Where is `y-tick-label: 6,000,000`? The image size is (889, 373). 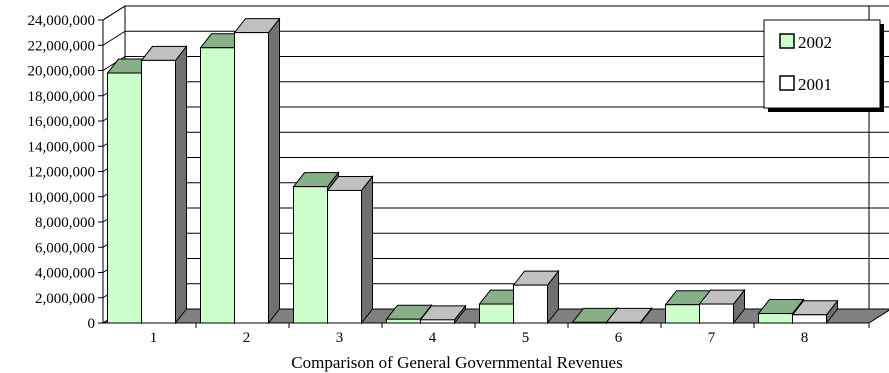
y-tick-label: 6,000,000 is located at coordinates (65, 248).